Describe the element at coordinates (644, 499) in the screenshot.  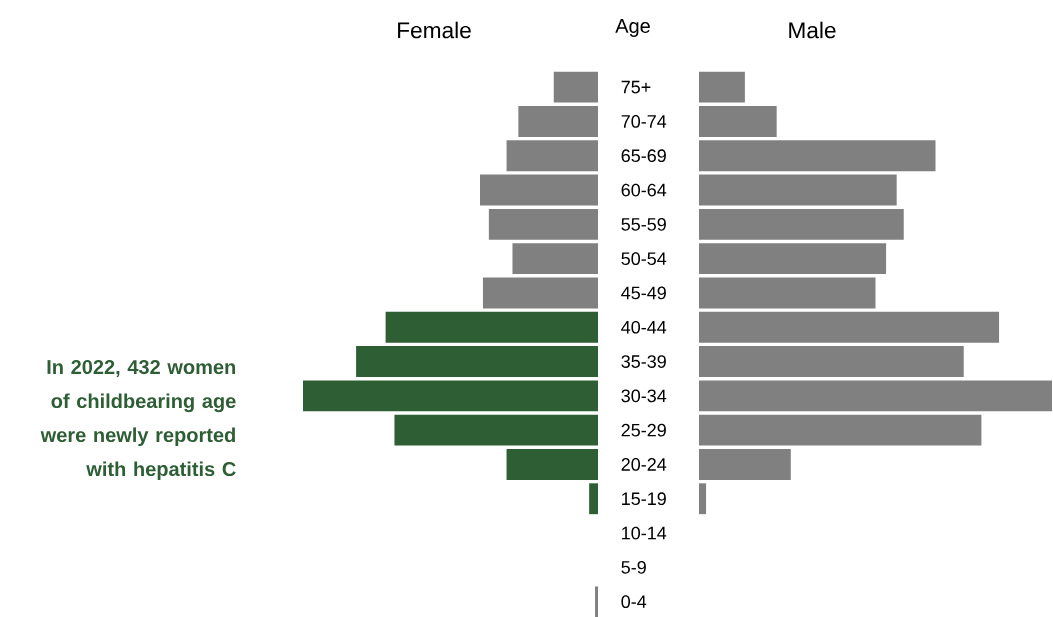
I see `y-tick-label: 15-19` at that location.